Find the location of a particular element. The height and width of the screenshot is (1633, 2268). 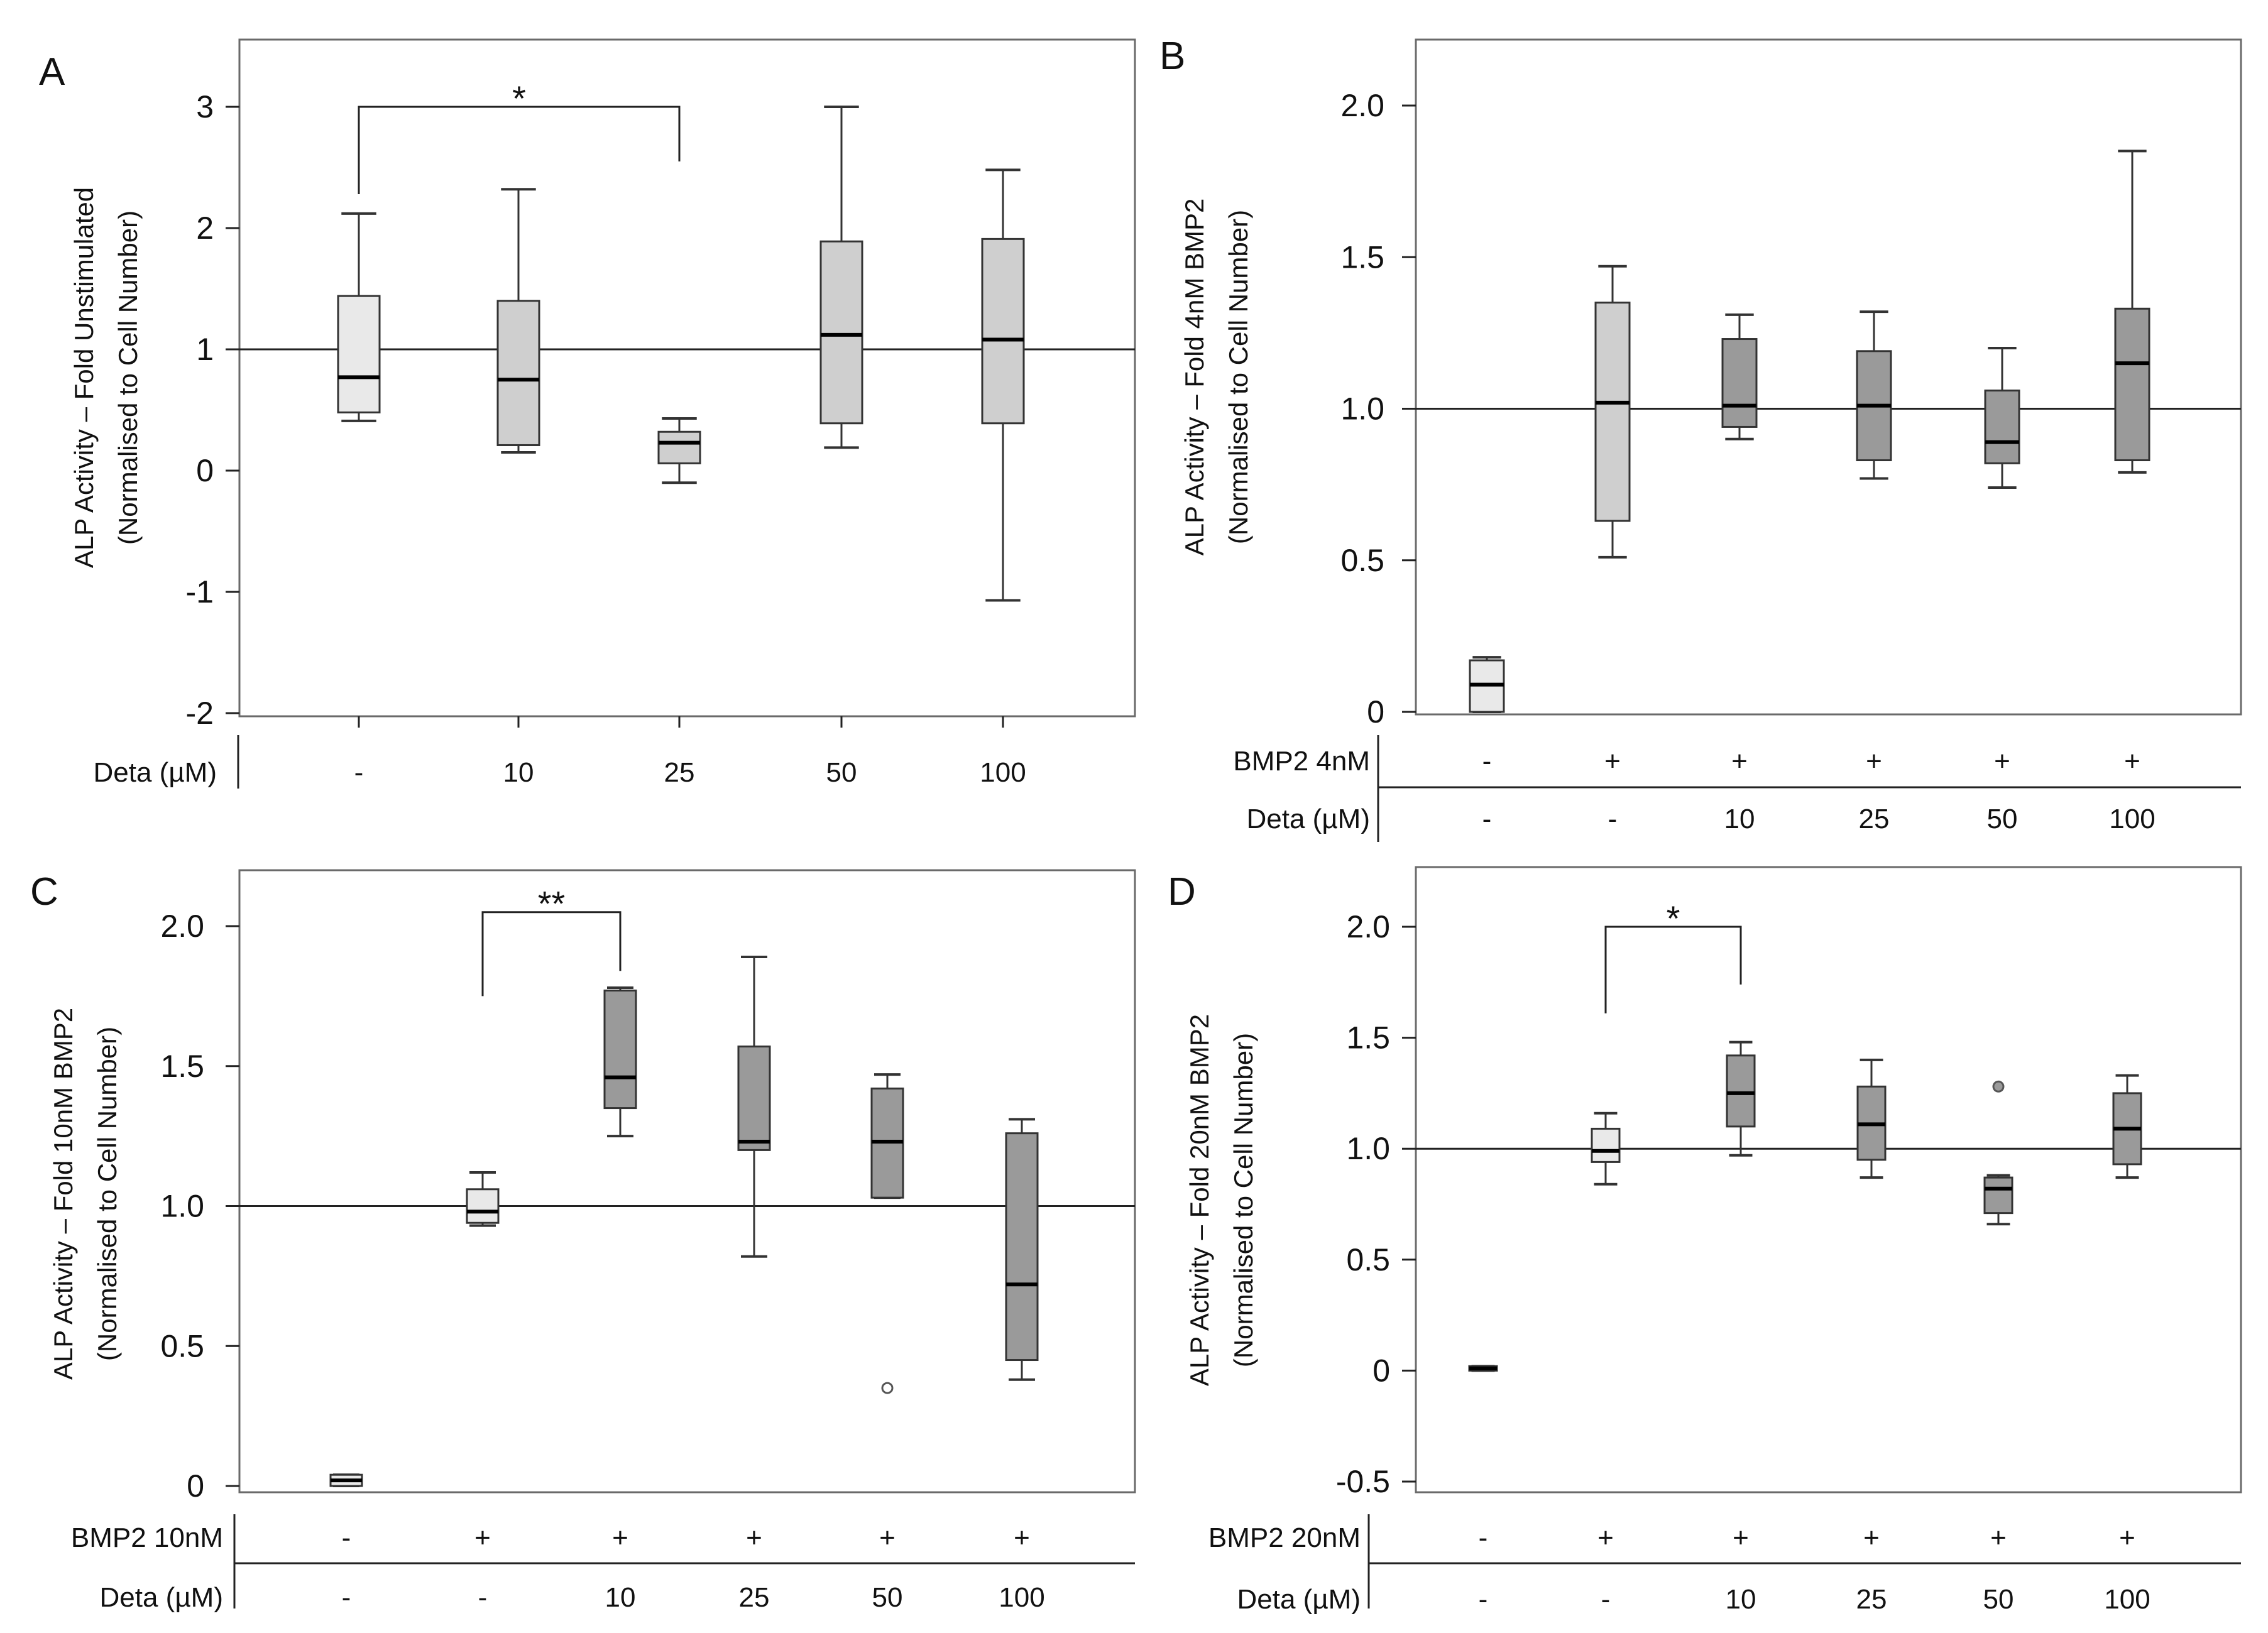

y-axis-label-line1: ALP Activity – Fold 10nM BMP2 is located at coordinates (63, 1194).